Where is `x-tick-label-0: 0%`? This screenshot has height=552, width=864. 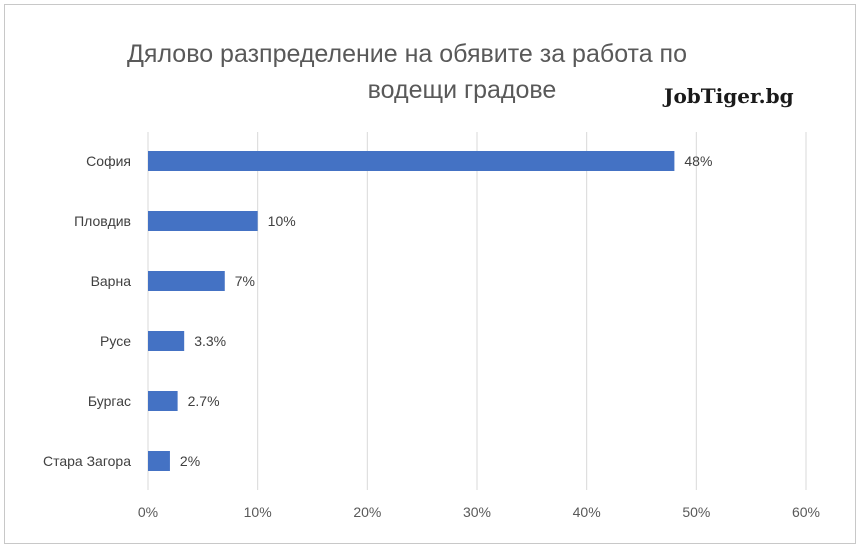 x-tick-label-0: 0% is located at coordinates (148, 512).